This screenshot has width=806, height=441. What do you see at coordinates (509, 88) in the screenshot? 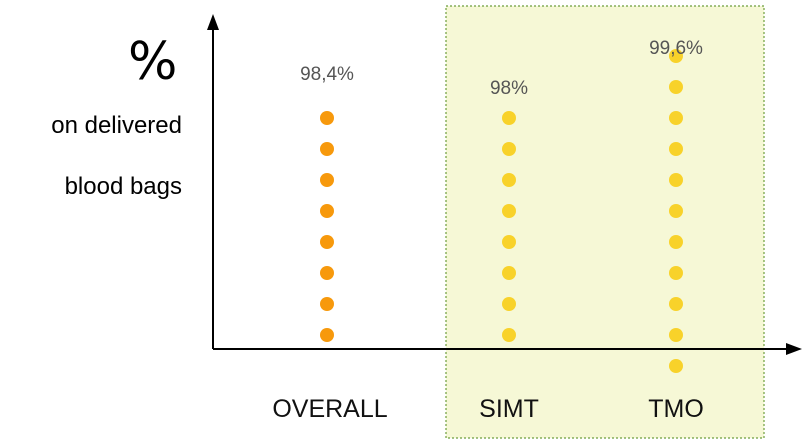
I see `data-label-simt: 98%` at bounding box center [509, 88].